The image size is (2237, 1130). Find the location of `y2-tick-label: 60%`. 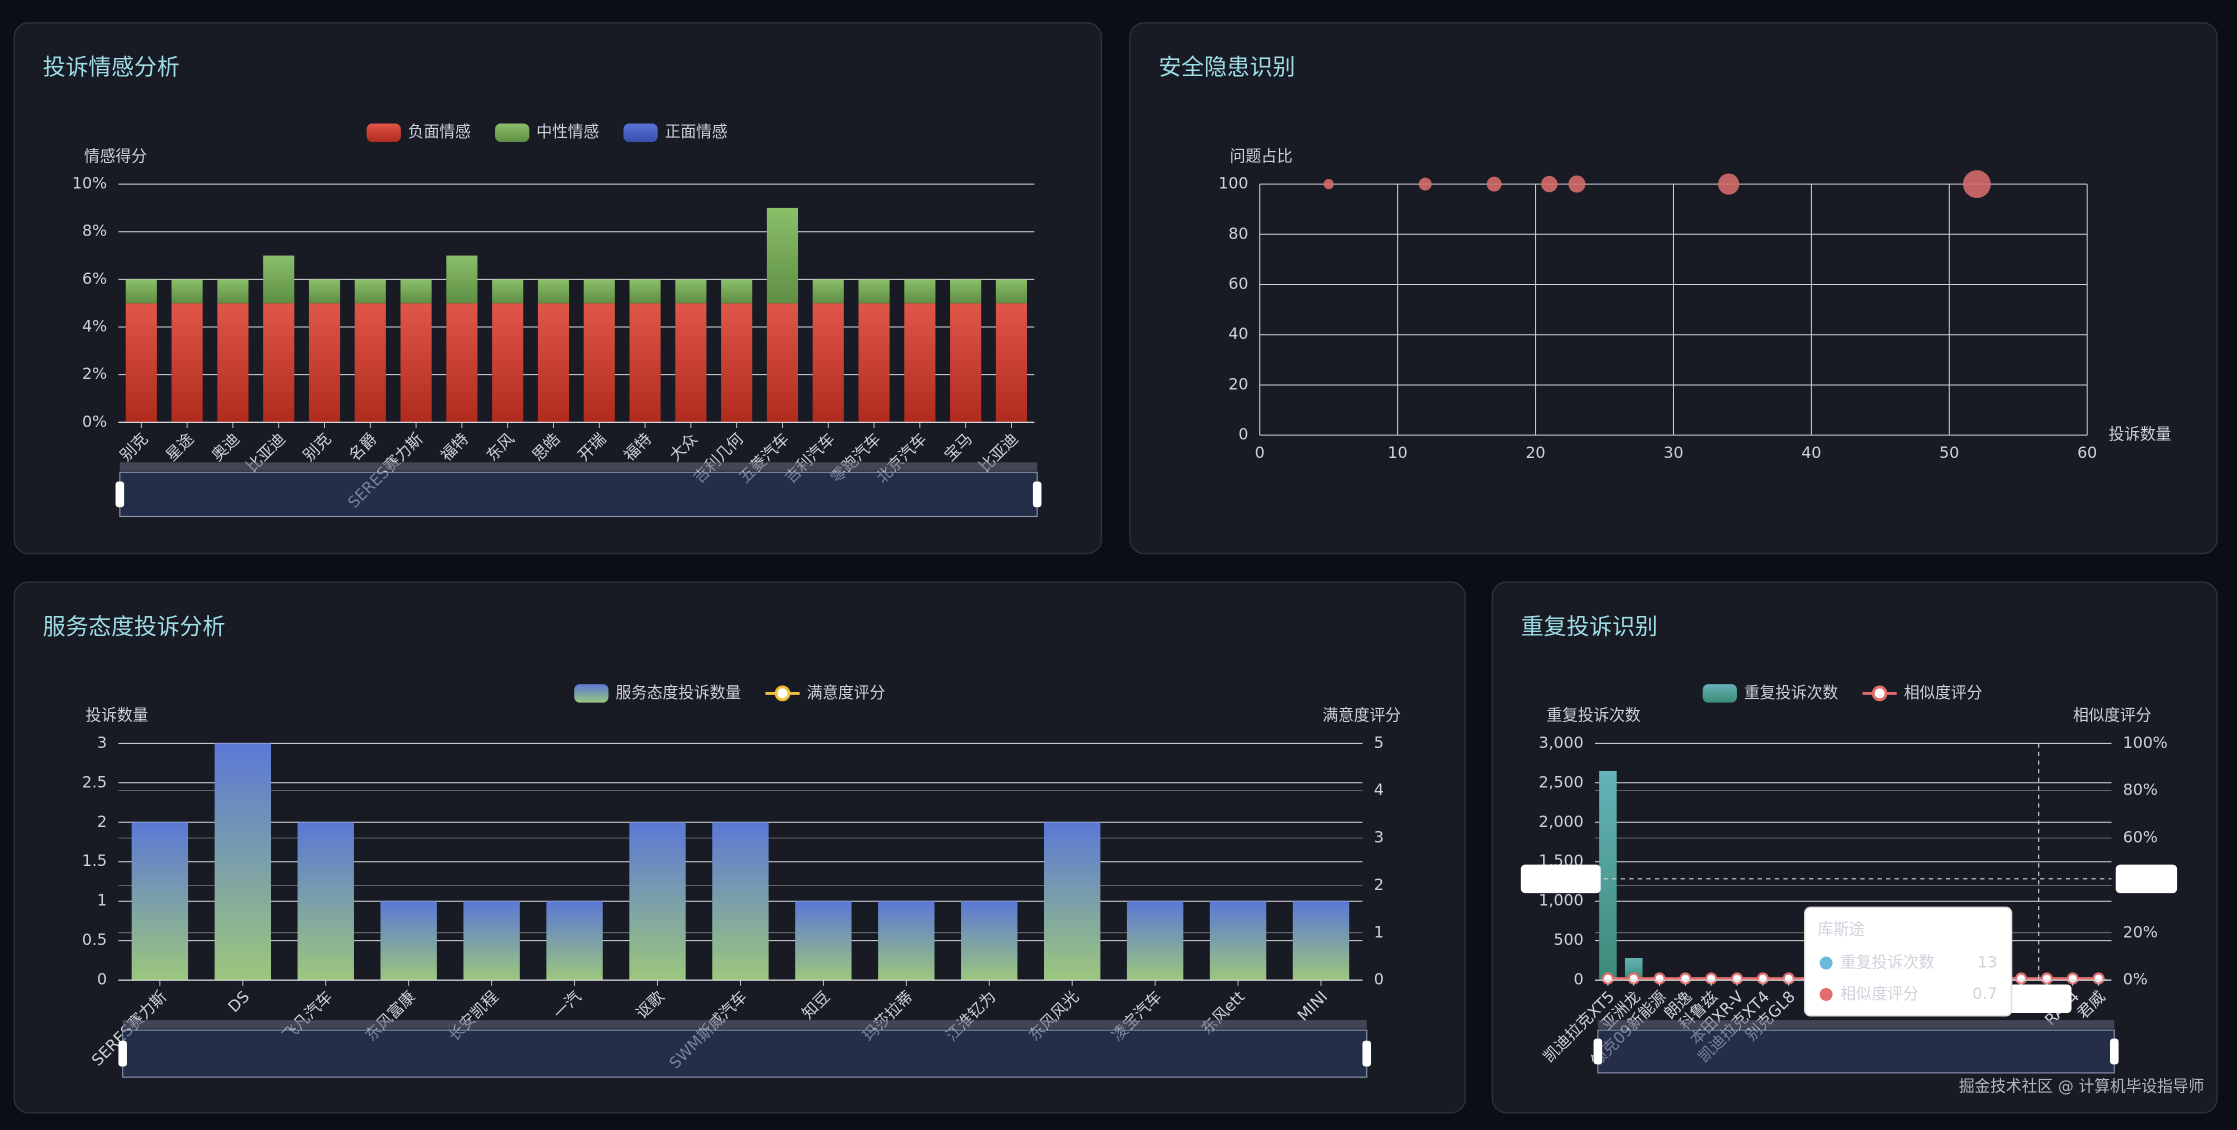

y2-tick-label: 60% is located at coordinates (2140, 837).